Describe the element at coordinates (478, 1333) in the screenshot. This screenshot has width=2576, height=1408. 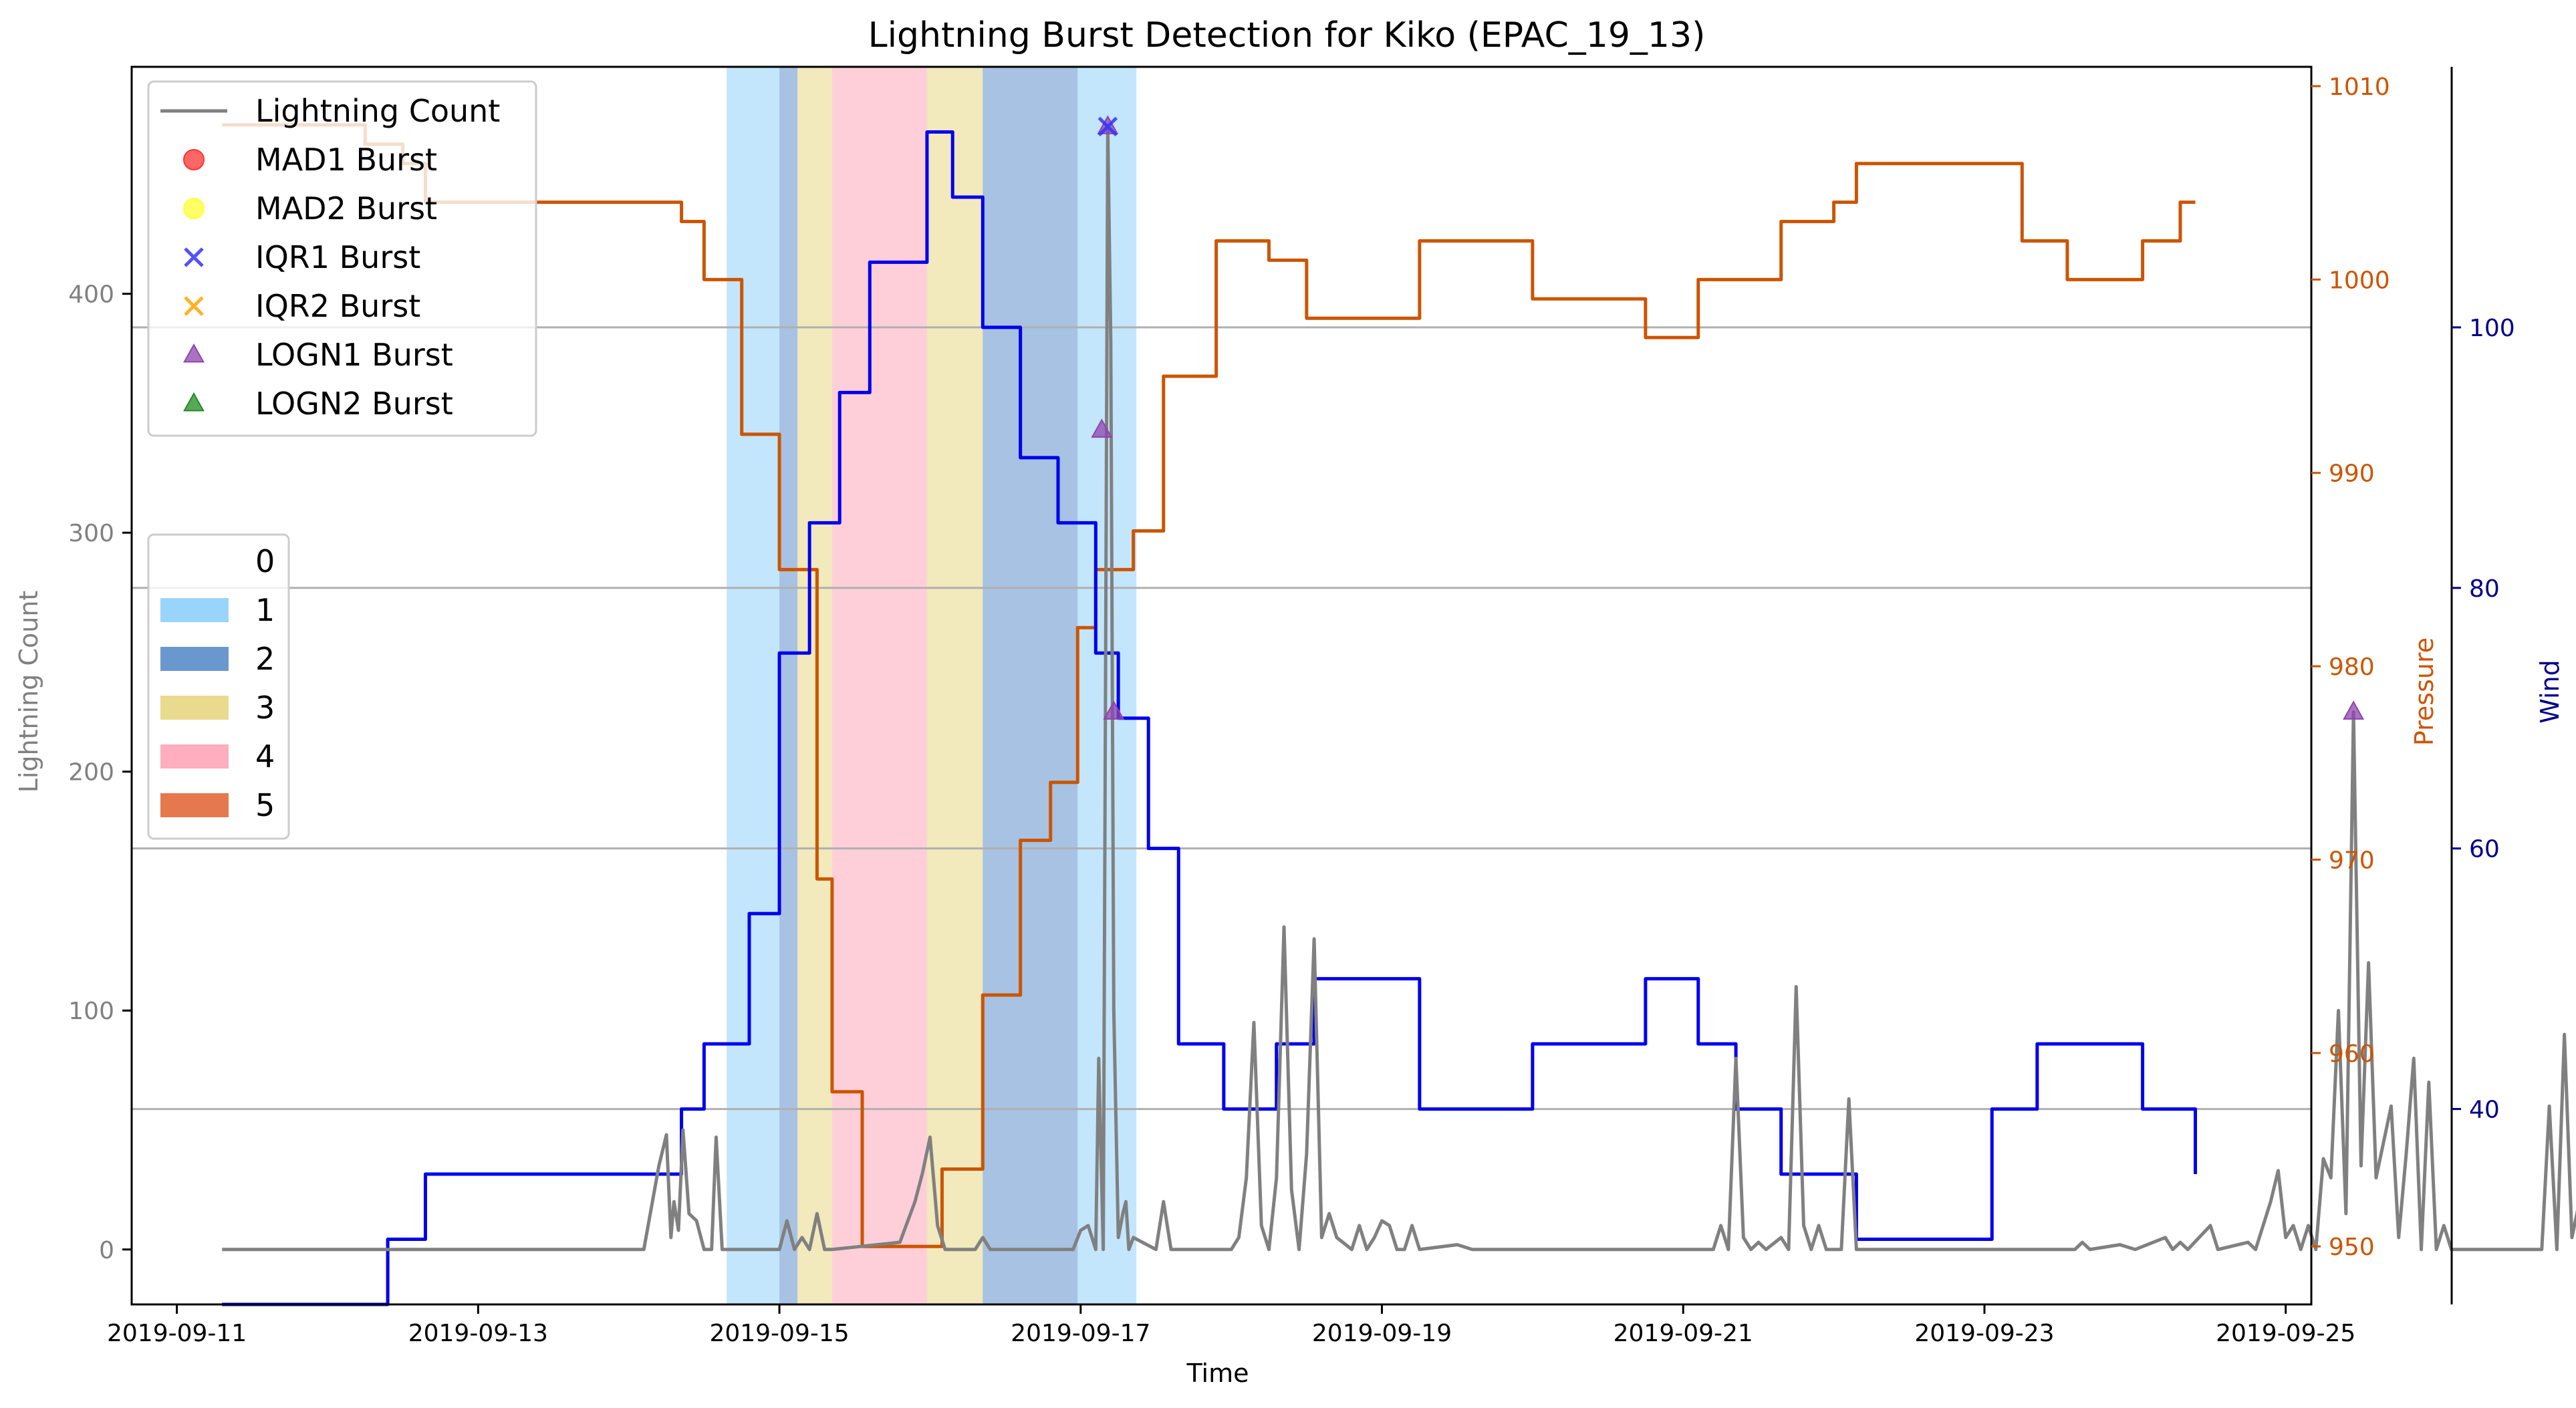
I see `x-tick-label: 2019-09-13` at that location.